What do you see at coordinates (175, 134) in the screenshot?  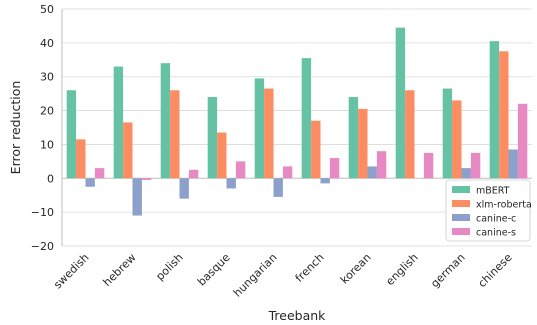 I see `bar-xlm-roberta-polish` at bounding box center [175, 134].